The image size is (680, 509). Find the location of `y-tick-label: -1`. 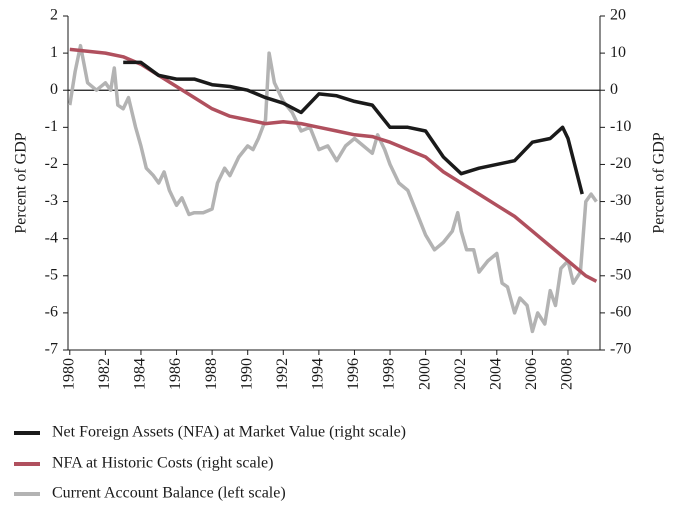

y-tick-label: -1 is located at coordinates (51, 126).